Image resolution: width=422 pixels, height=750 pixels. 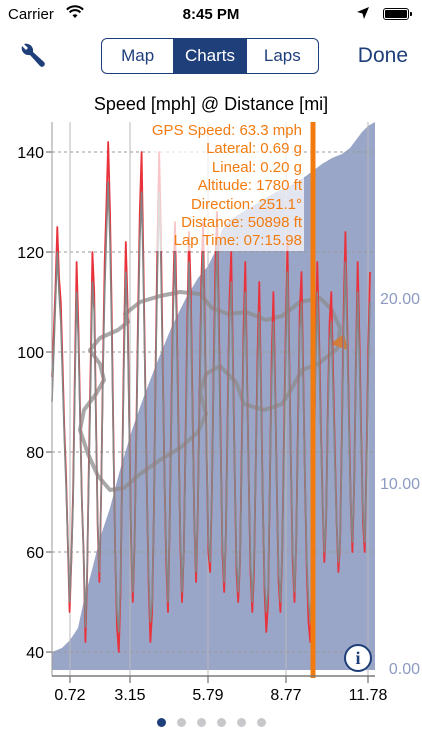 I want to click on page-indicator, so click(x=211, y=722).